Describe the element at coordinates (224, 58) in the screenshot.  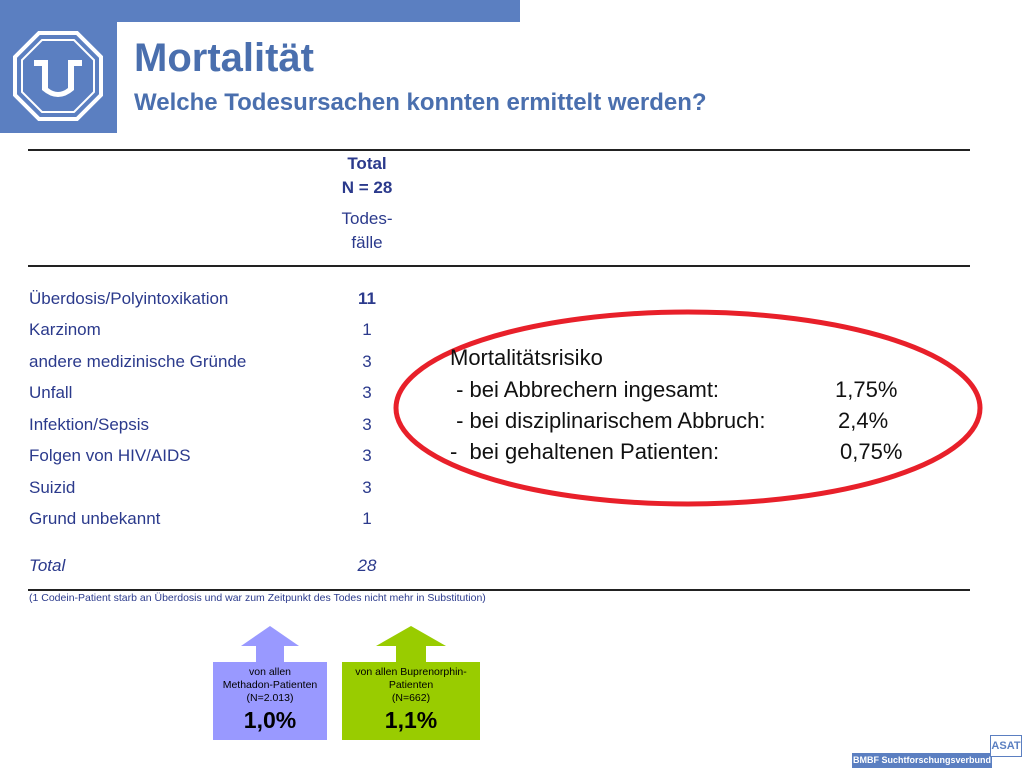
I see `page-title: Mortalität` at that location.